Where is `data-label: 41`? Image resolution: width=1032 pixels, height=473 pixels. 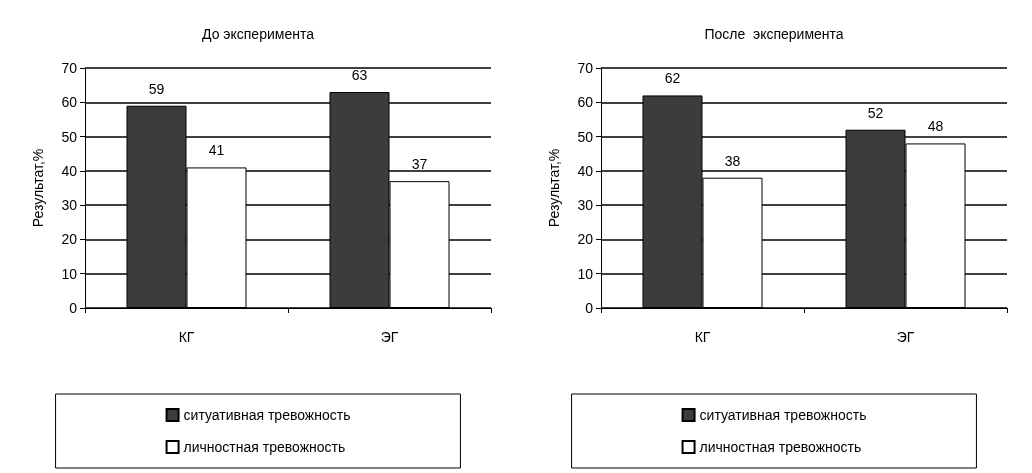 data-label: 41 is located at coordinates (216, 150).